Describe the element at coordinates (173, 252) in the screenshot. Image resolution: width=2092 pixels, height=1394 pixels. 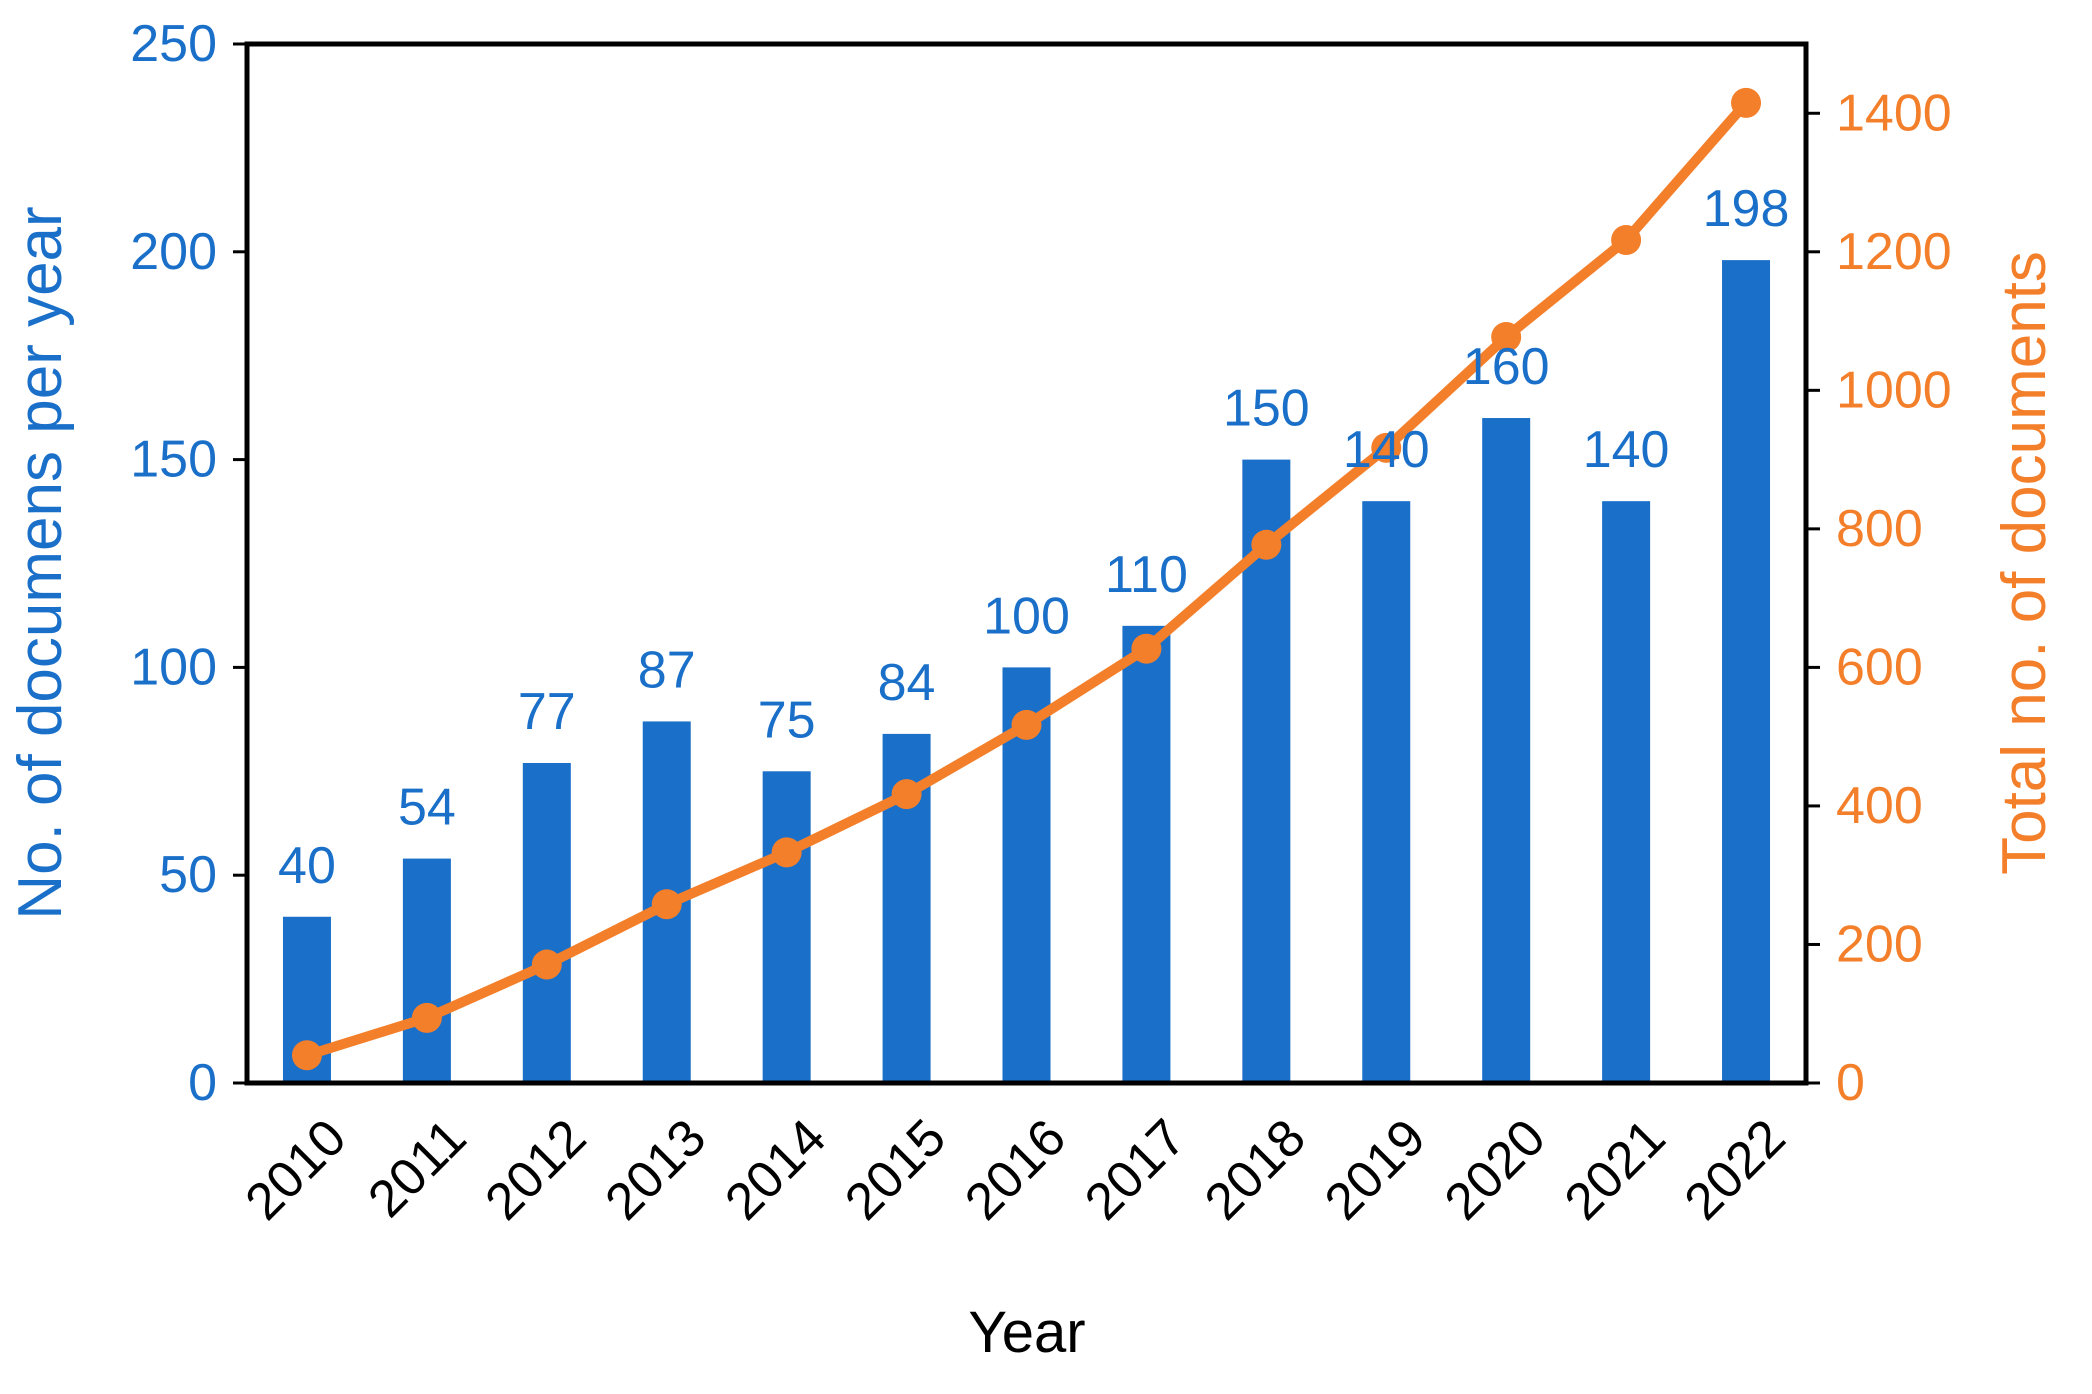
I see `left-tick-label-200: 200` at that location.